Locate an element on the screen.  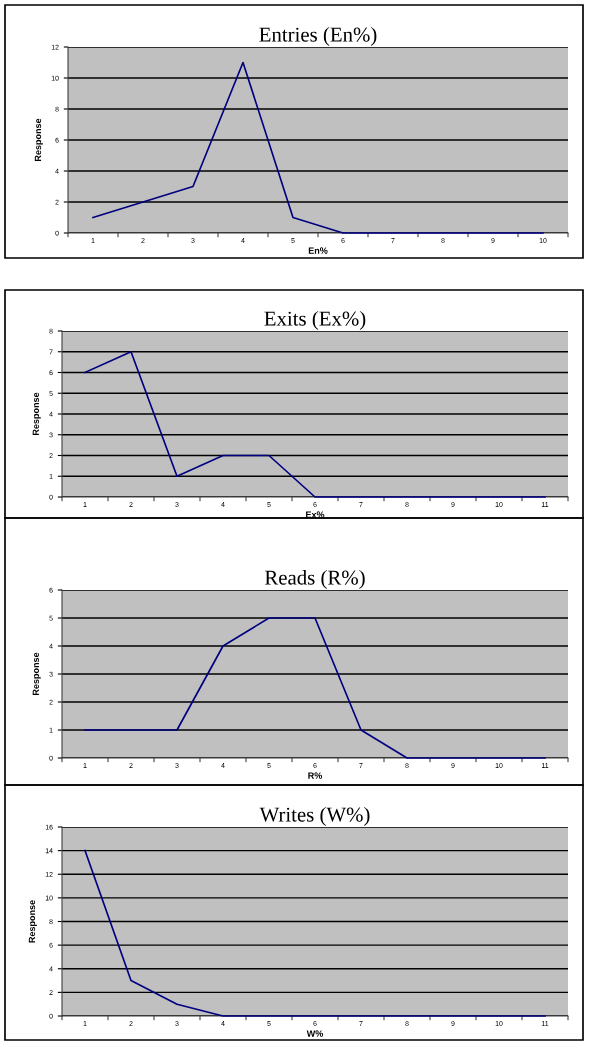
chart-title: Reads (R%) is located at coordinates (314, 579).